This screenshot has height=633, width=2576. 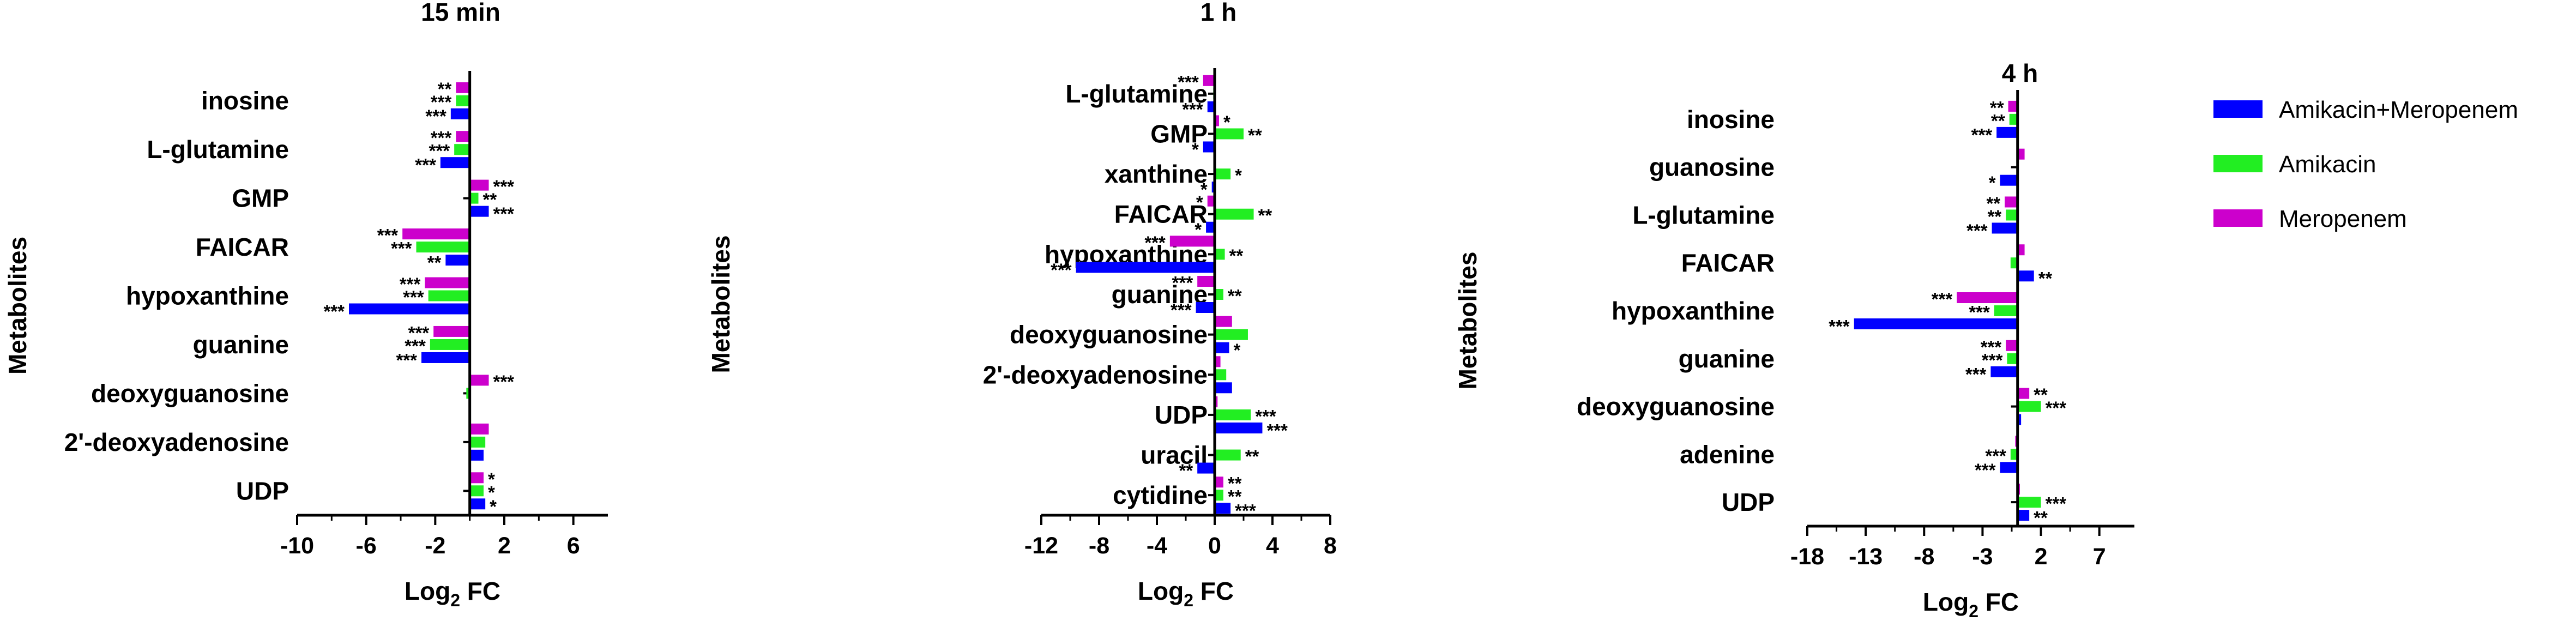 I want to click on x-tick-label: -6, so click(x=367, y=546).